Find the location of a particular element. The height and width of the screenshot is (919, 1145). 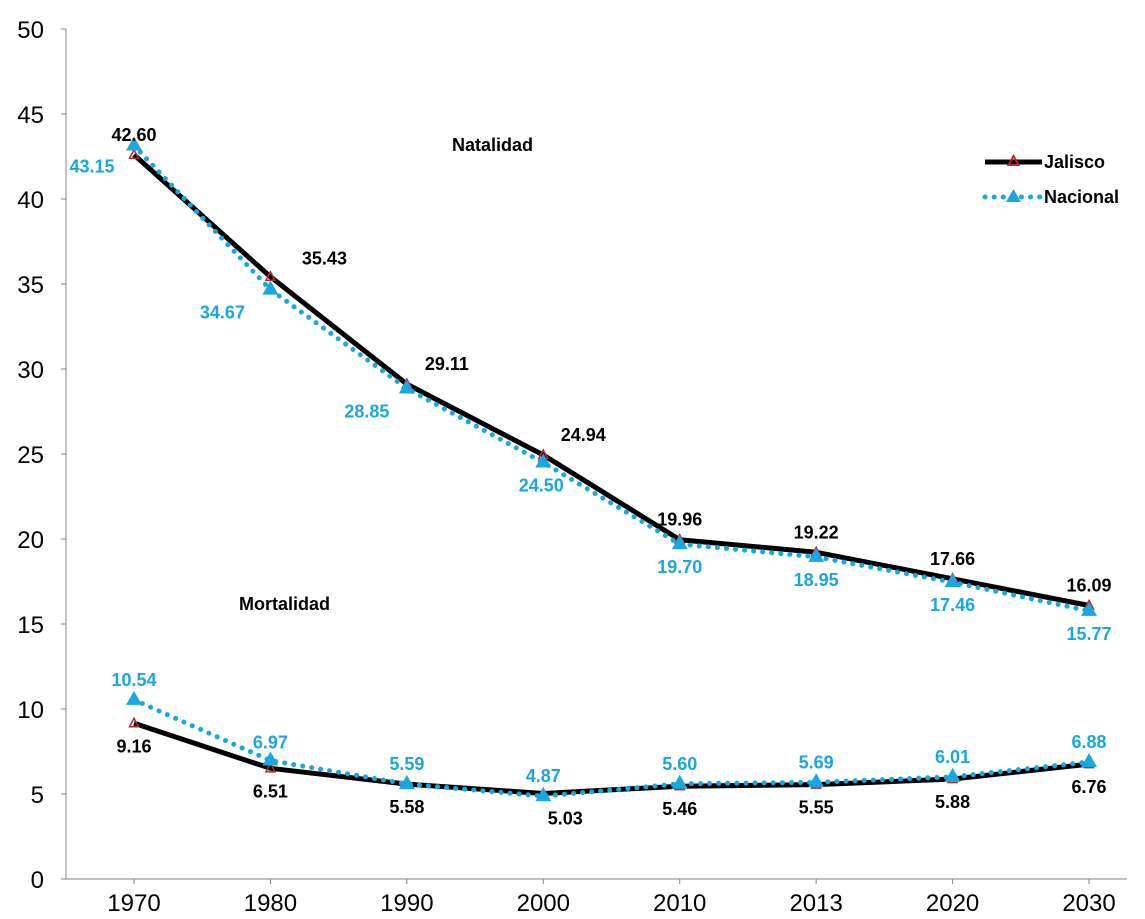

x-tick-label: 2010 is located at coordinates (679, 903).